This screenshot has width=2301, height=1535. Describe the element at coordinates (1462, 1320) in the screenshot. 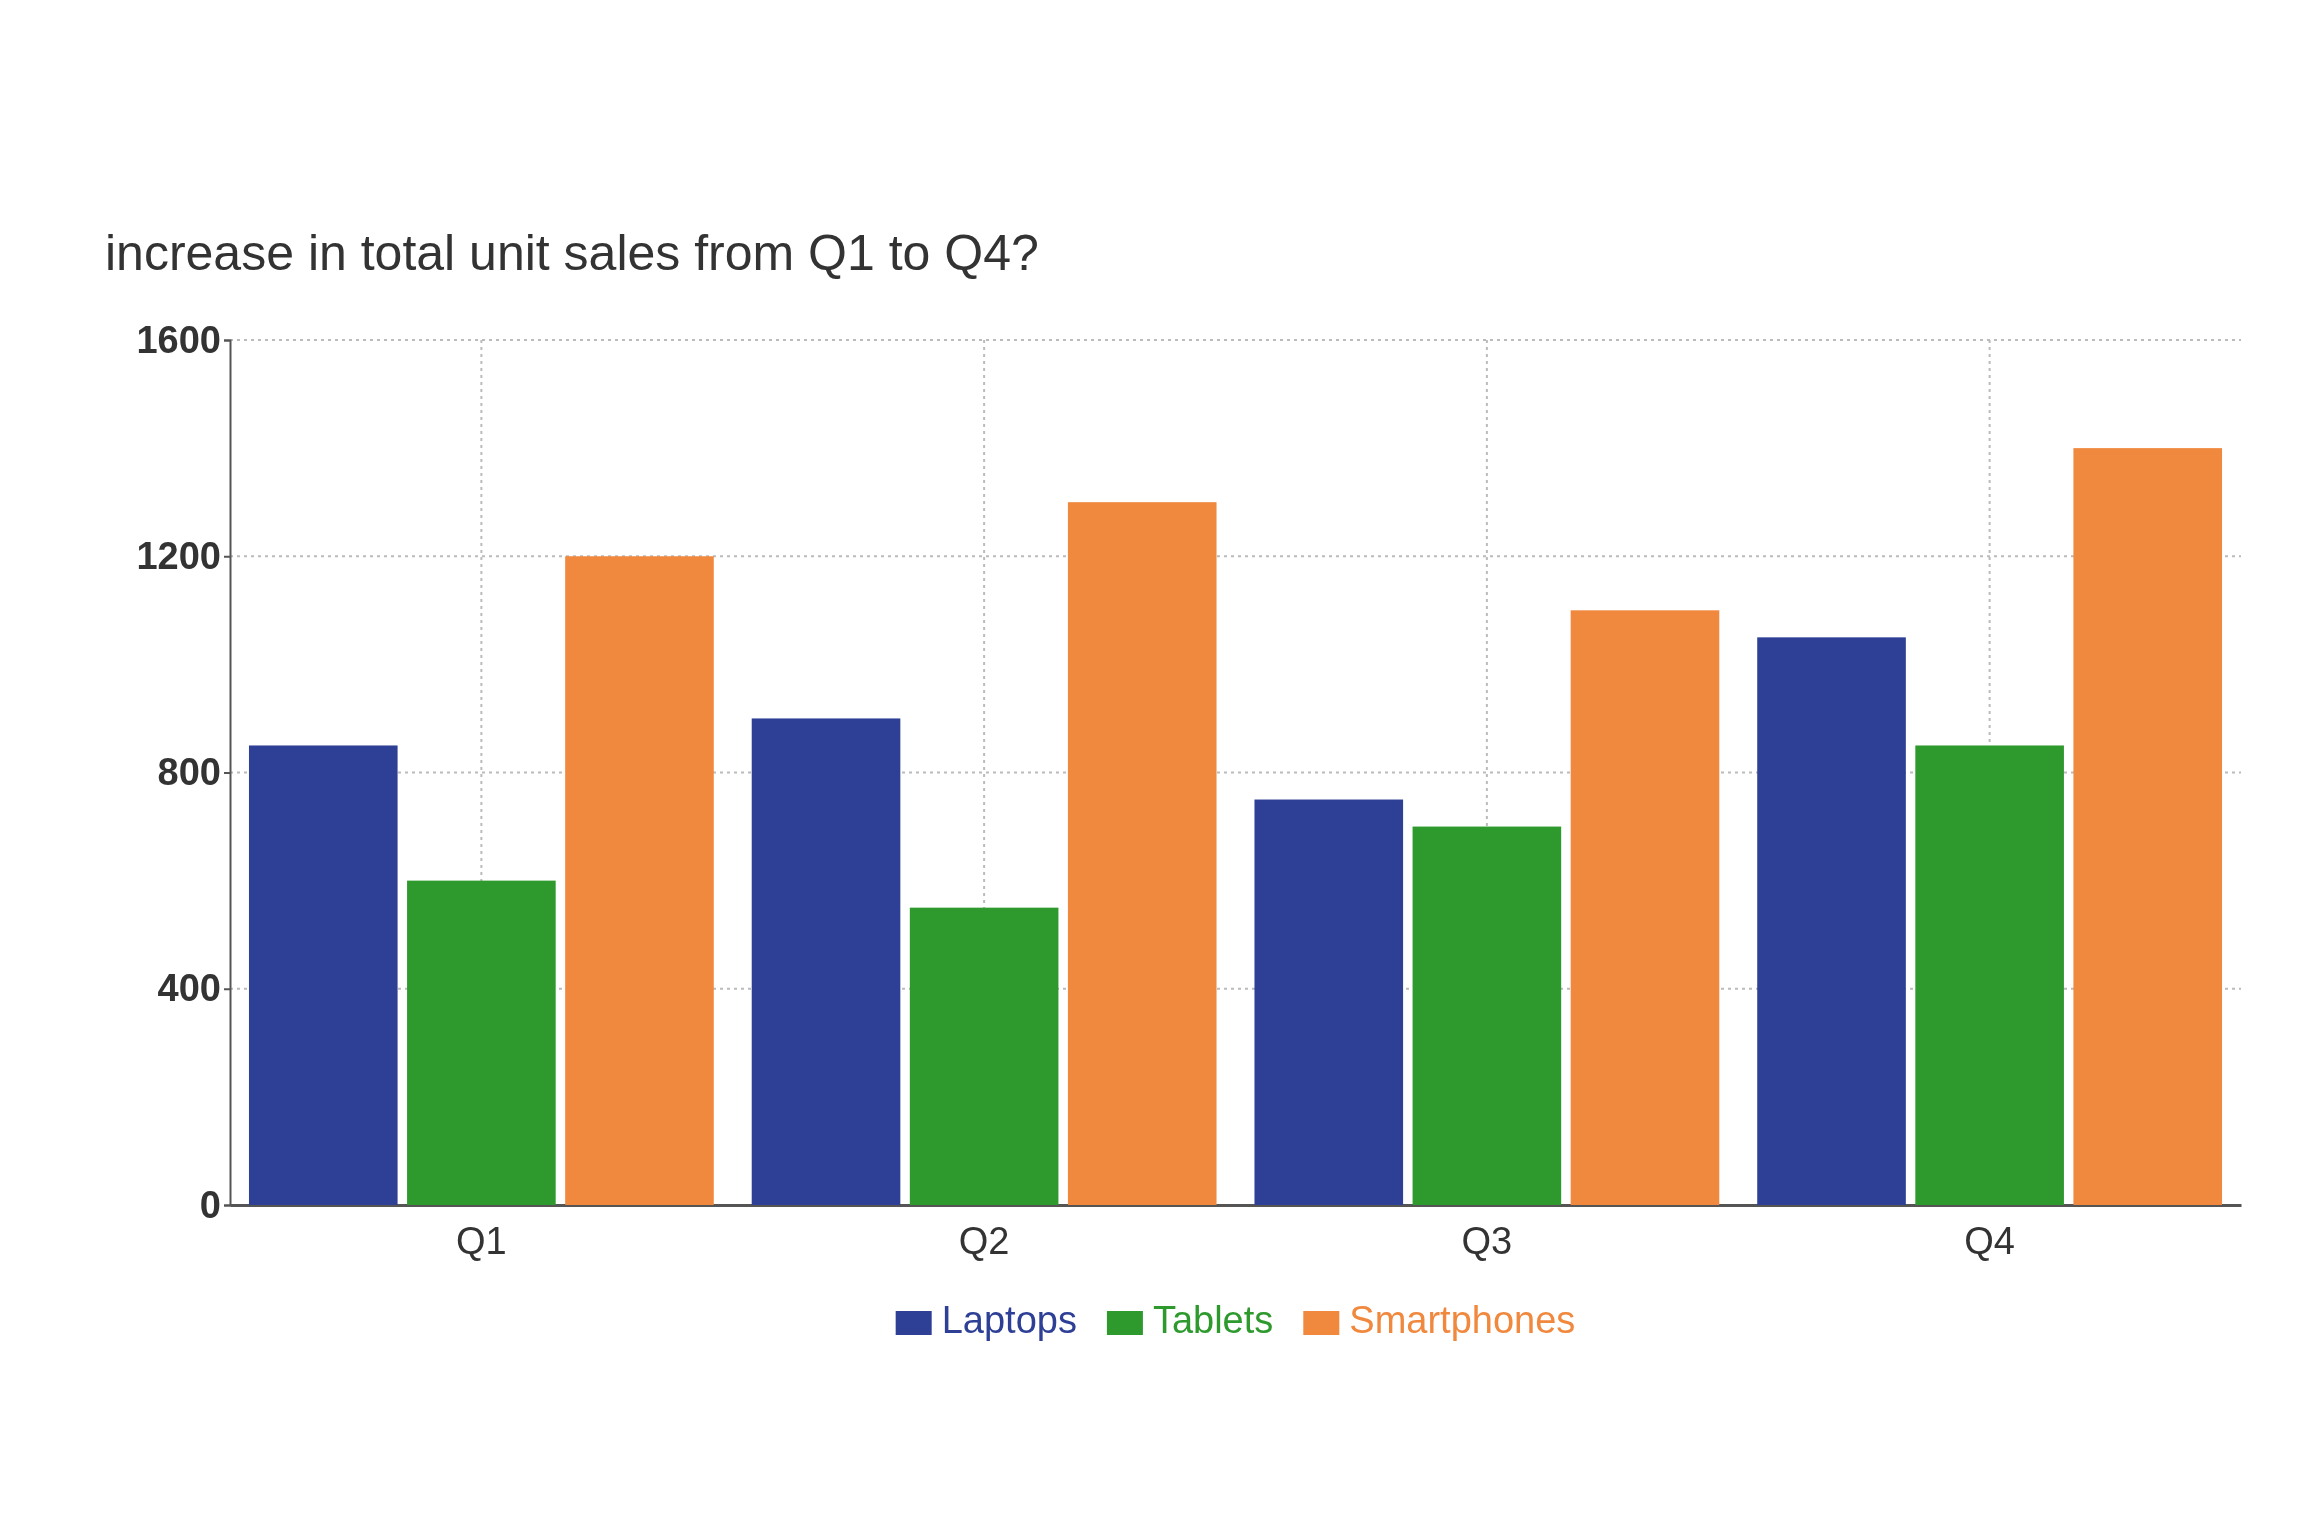

I see `legend-label: Smartphones` at that location.